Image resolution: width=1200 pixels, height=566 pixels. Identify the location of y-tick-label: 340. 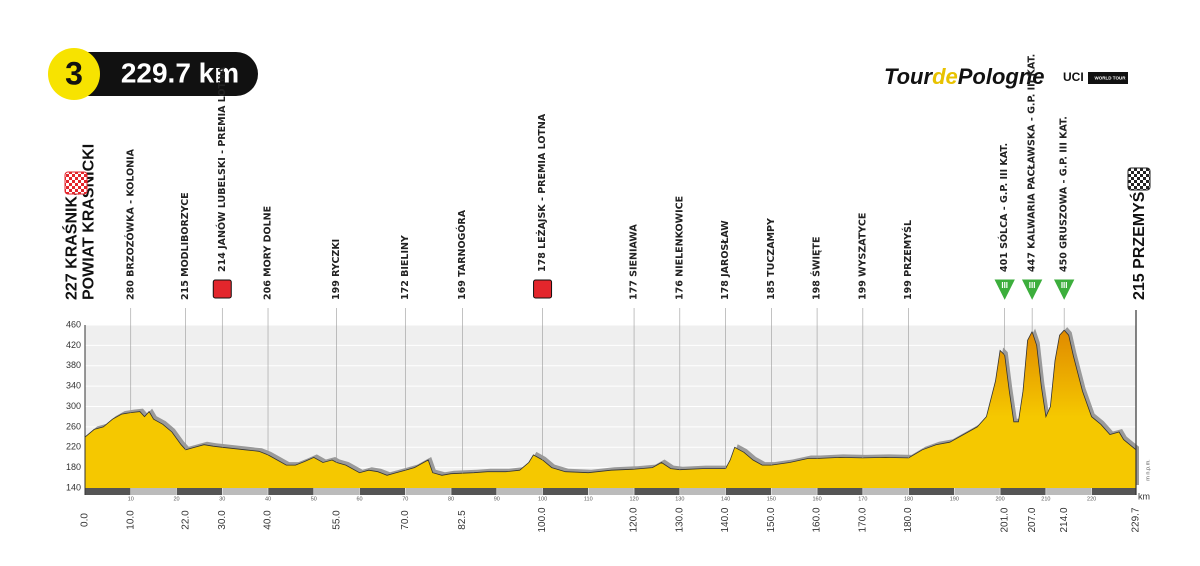
(73, 386).